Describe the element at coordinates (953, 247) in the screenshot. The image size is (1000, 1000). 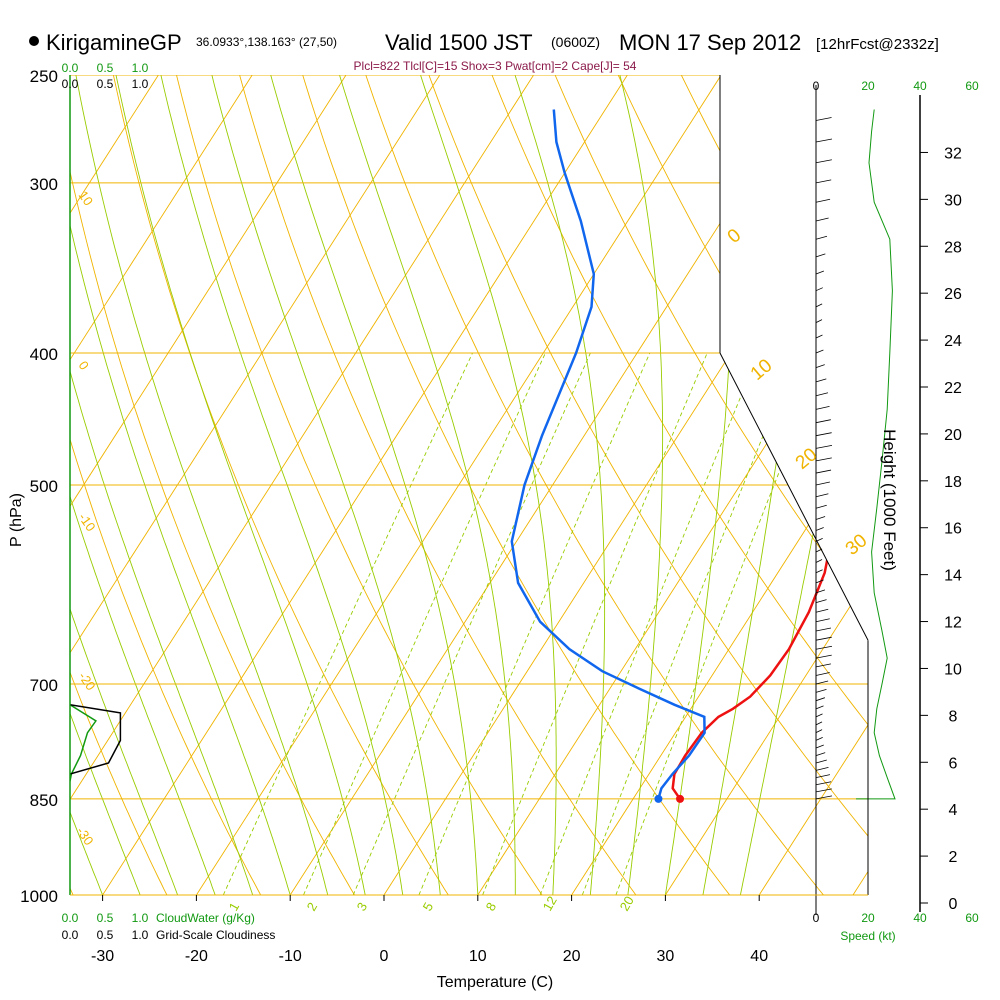
I see `height-tick-label: 28` at that location.